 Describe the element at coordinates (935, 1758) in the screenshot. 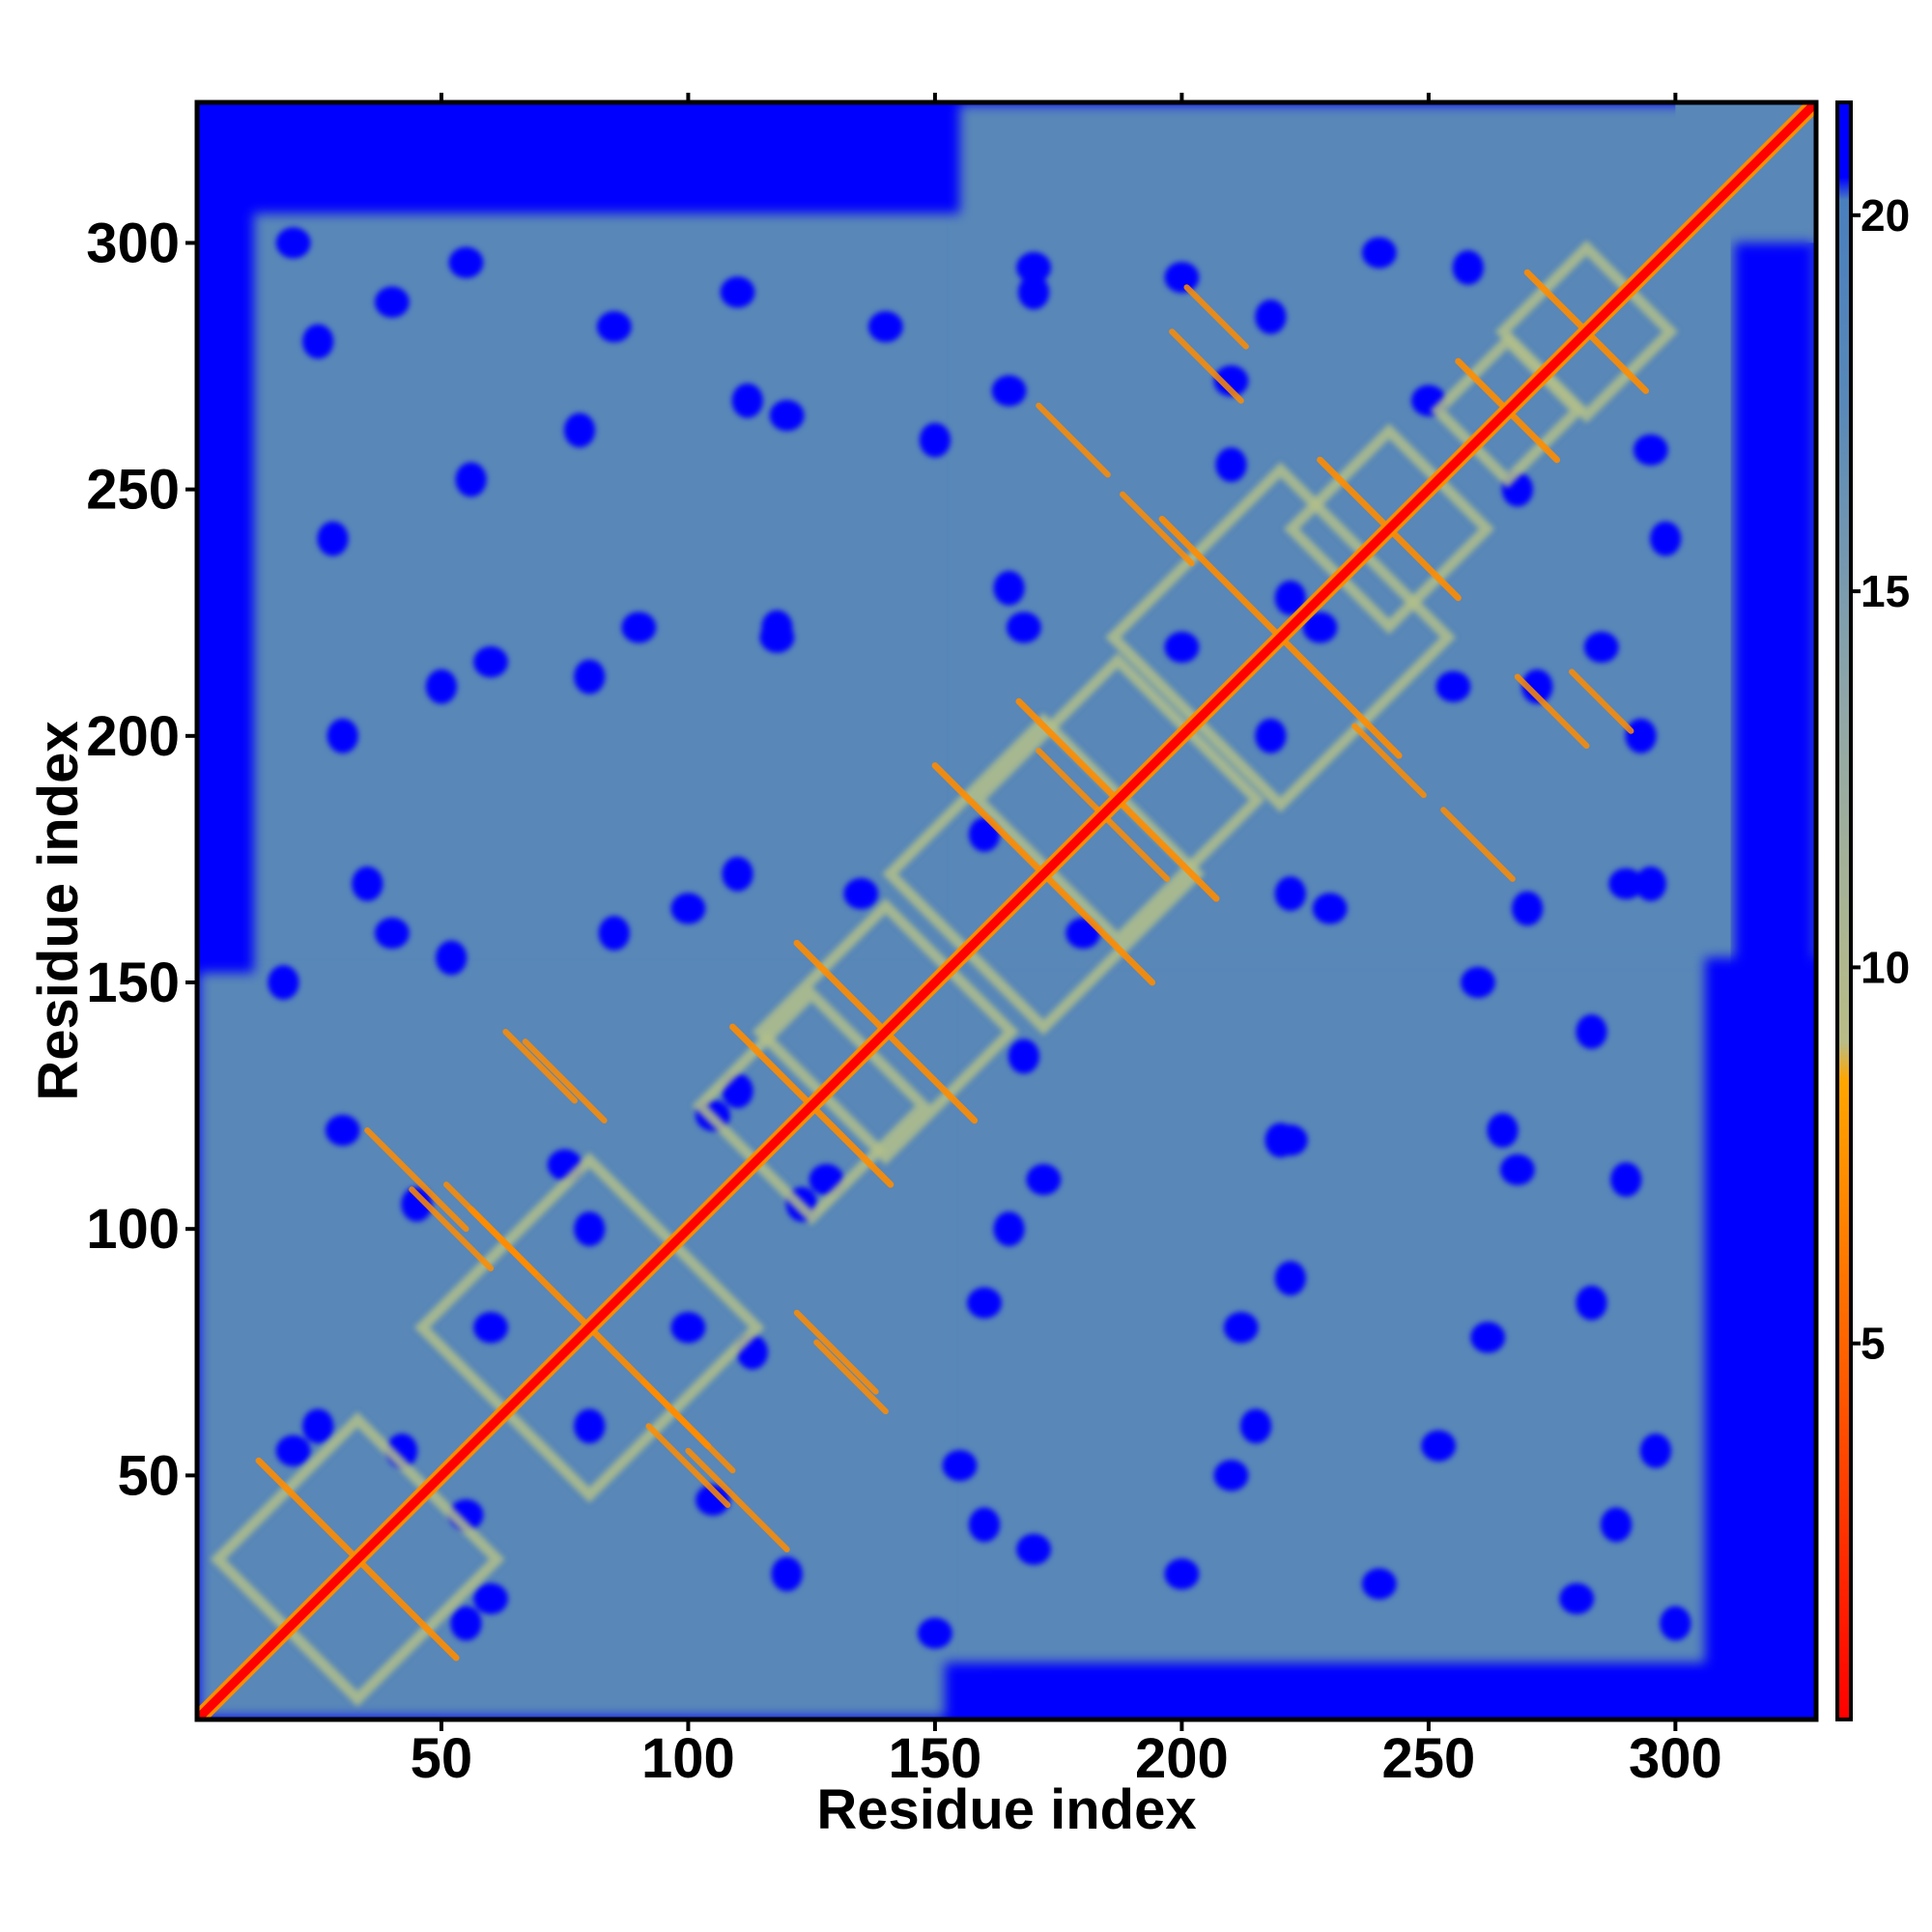

I see `x-tick-label: 150` at that location.